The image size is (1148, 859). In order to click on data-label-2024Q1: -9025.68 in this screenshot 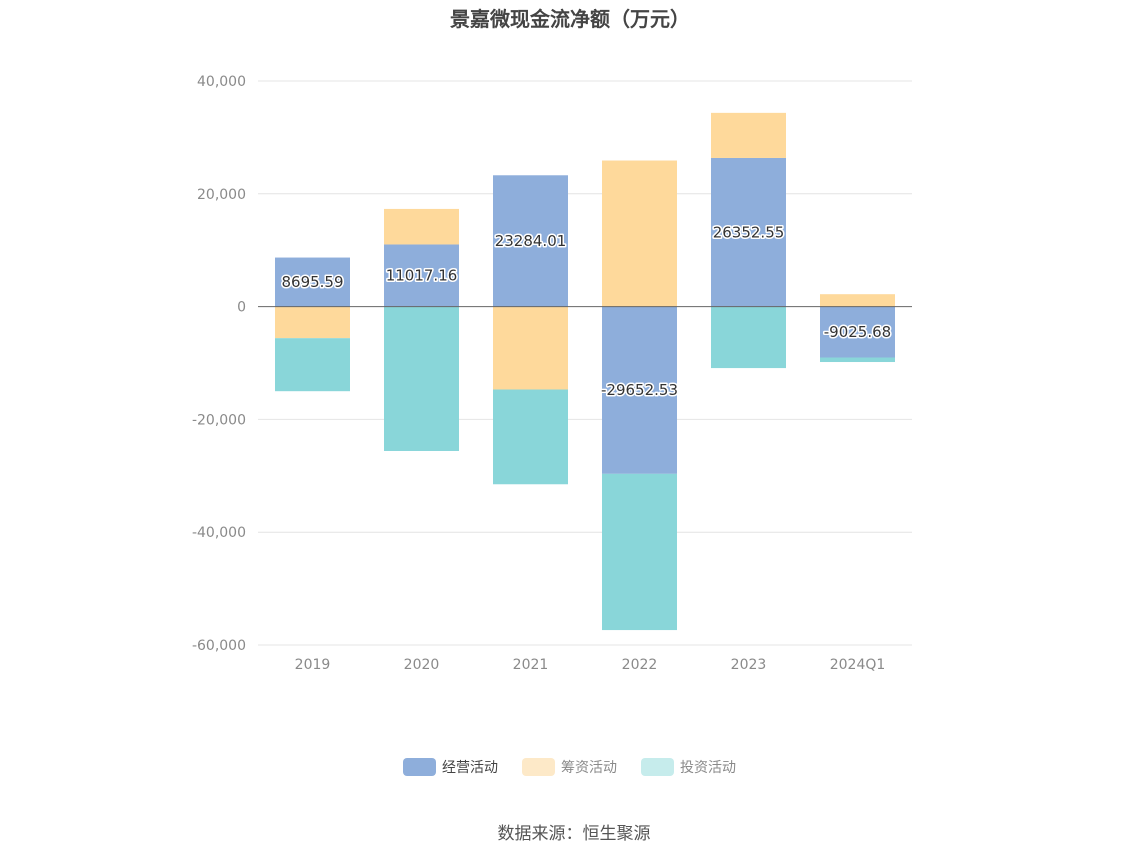, I will do `click(857, 332)`.